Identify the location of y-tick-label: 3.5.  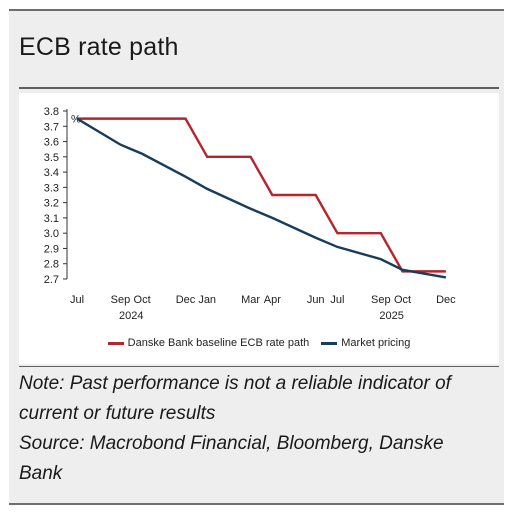
(51, 158).